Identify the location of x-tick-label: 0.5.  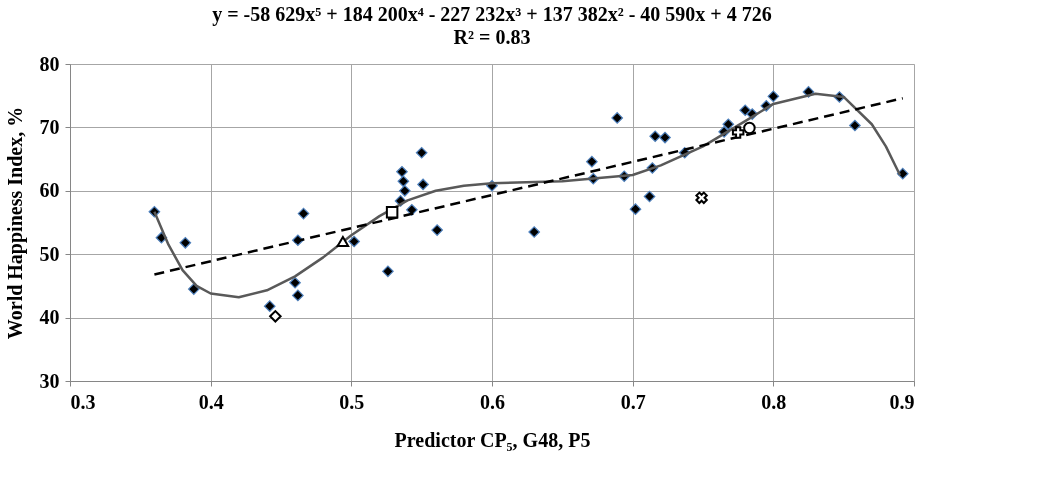
(352, 401).